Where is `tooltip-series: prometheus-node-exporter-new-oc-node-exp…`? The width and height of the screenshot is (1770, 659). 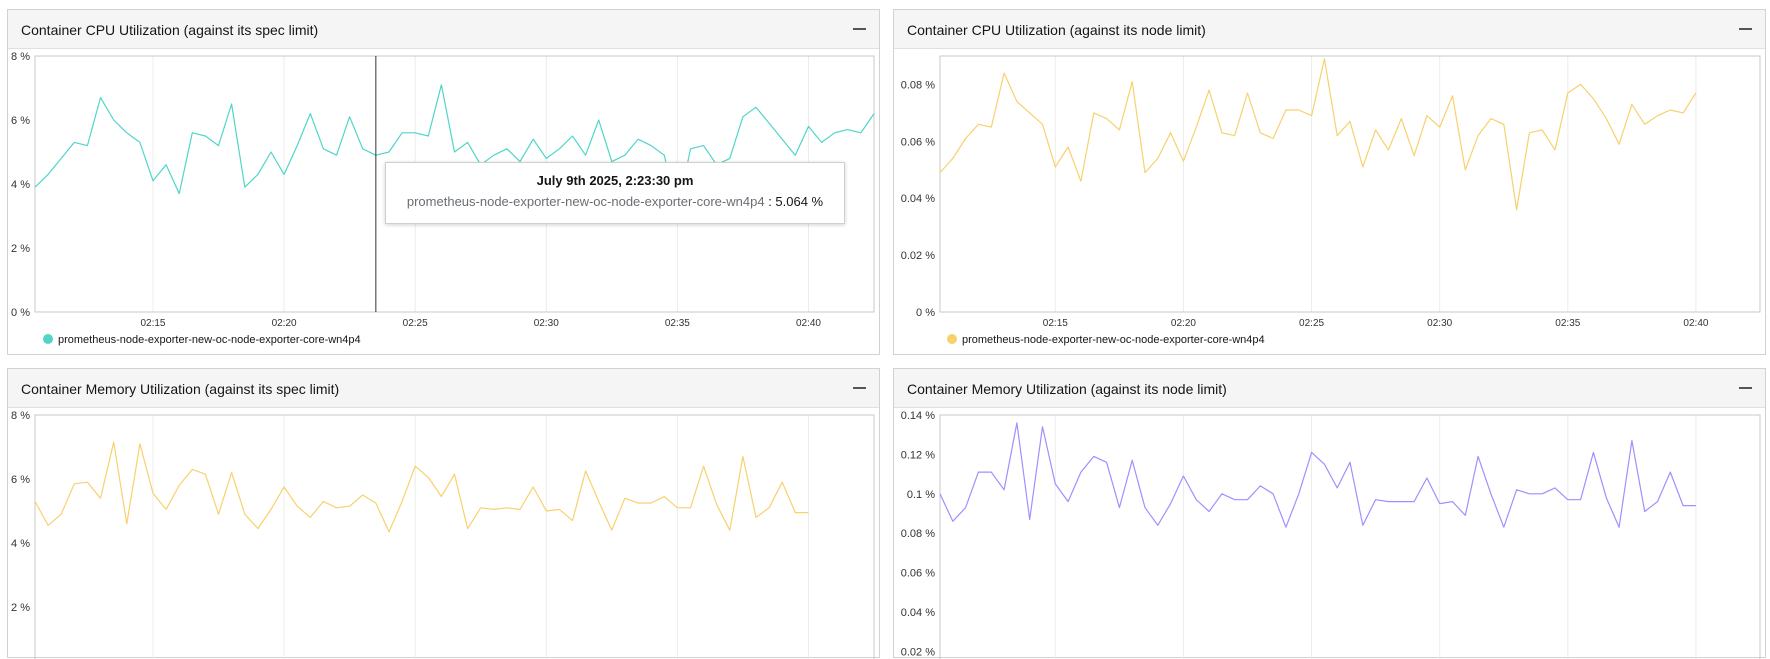
tooltip-series: prometheus-node-exporter-new-oc-node-exp… is located at coordinates (585, 201).